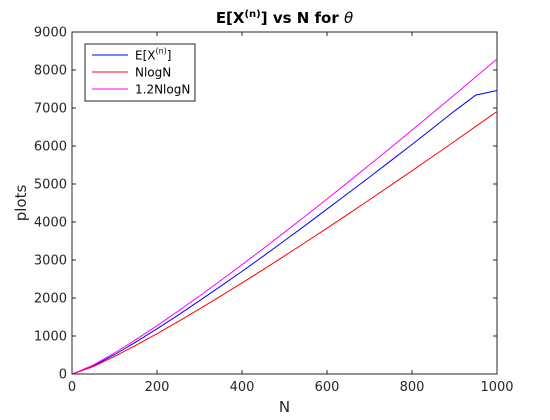 This screenshot has width=550, height=420. Describe the element at coordinates (412, 387) in the screenshot. I see `x-tick-label-4: 800` at that location.